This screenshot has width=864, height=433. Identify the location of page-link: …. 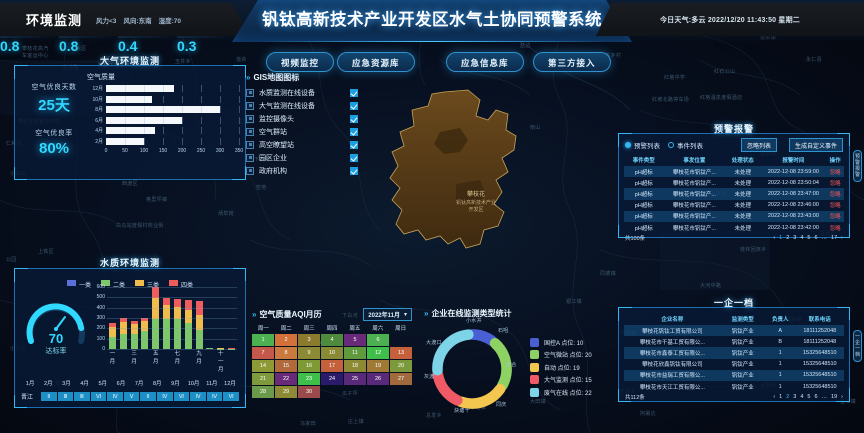
(824, 397).